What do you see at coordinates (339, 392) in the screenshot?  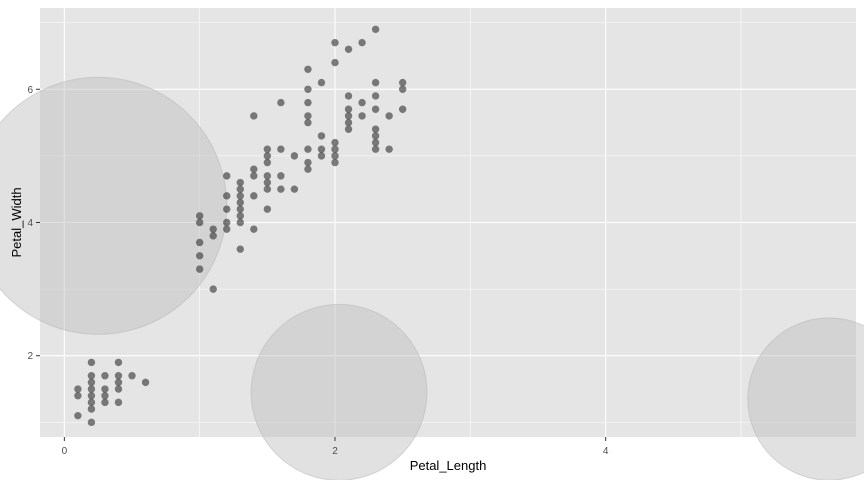 I see `overlay-circle` at bounding box center [339, 392].